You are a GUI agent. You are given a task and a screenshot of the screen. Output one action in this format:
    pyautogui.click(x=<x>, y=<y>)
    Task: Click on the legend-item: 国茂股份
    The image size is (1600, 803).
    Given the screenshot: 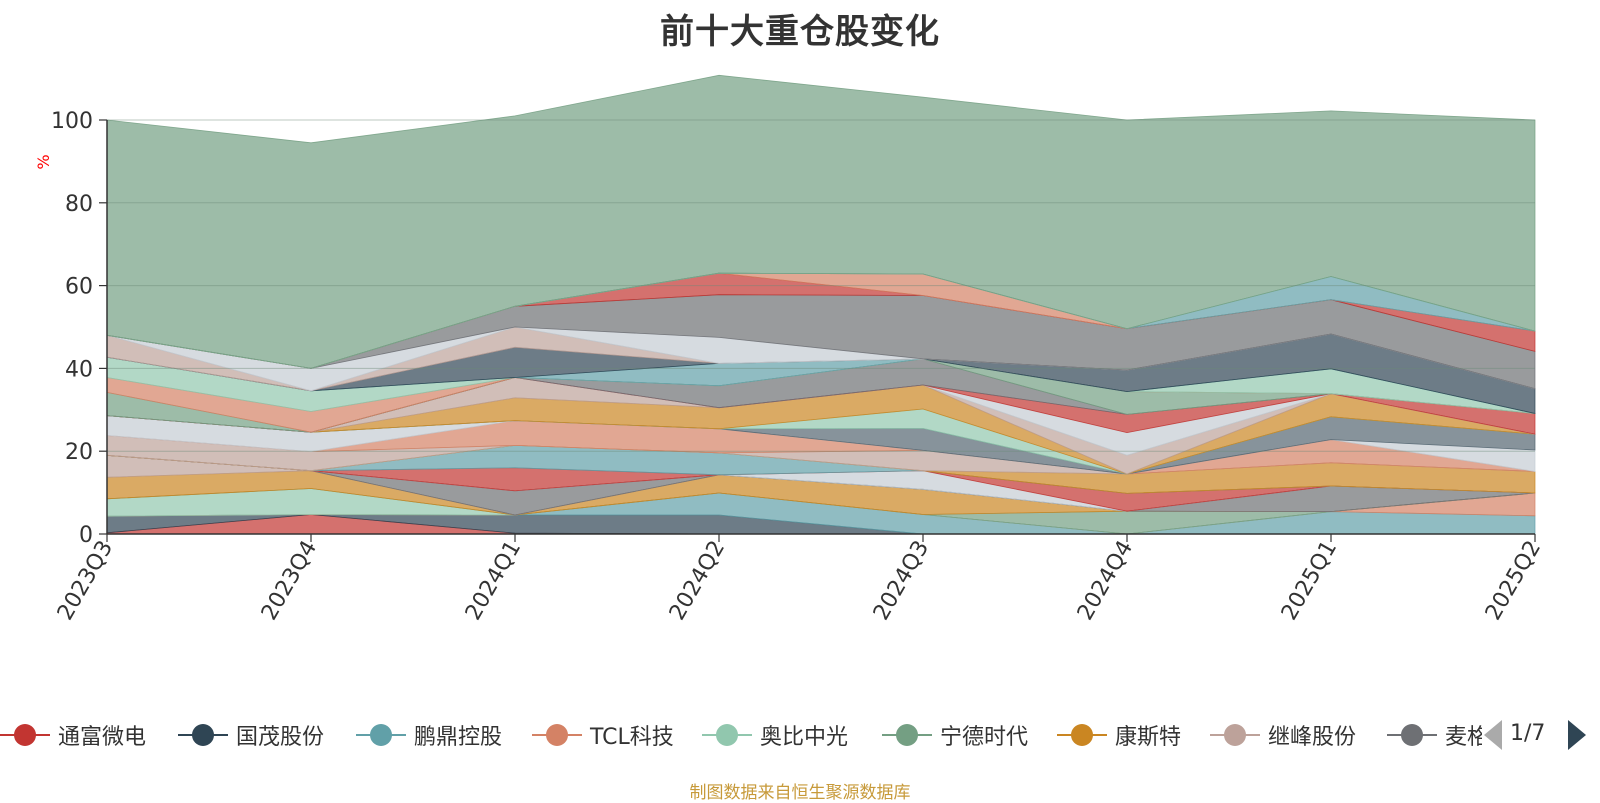 What is the action you would take?
    pyautogui.click(x=251, y=735)
    